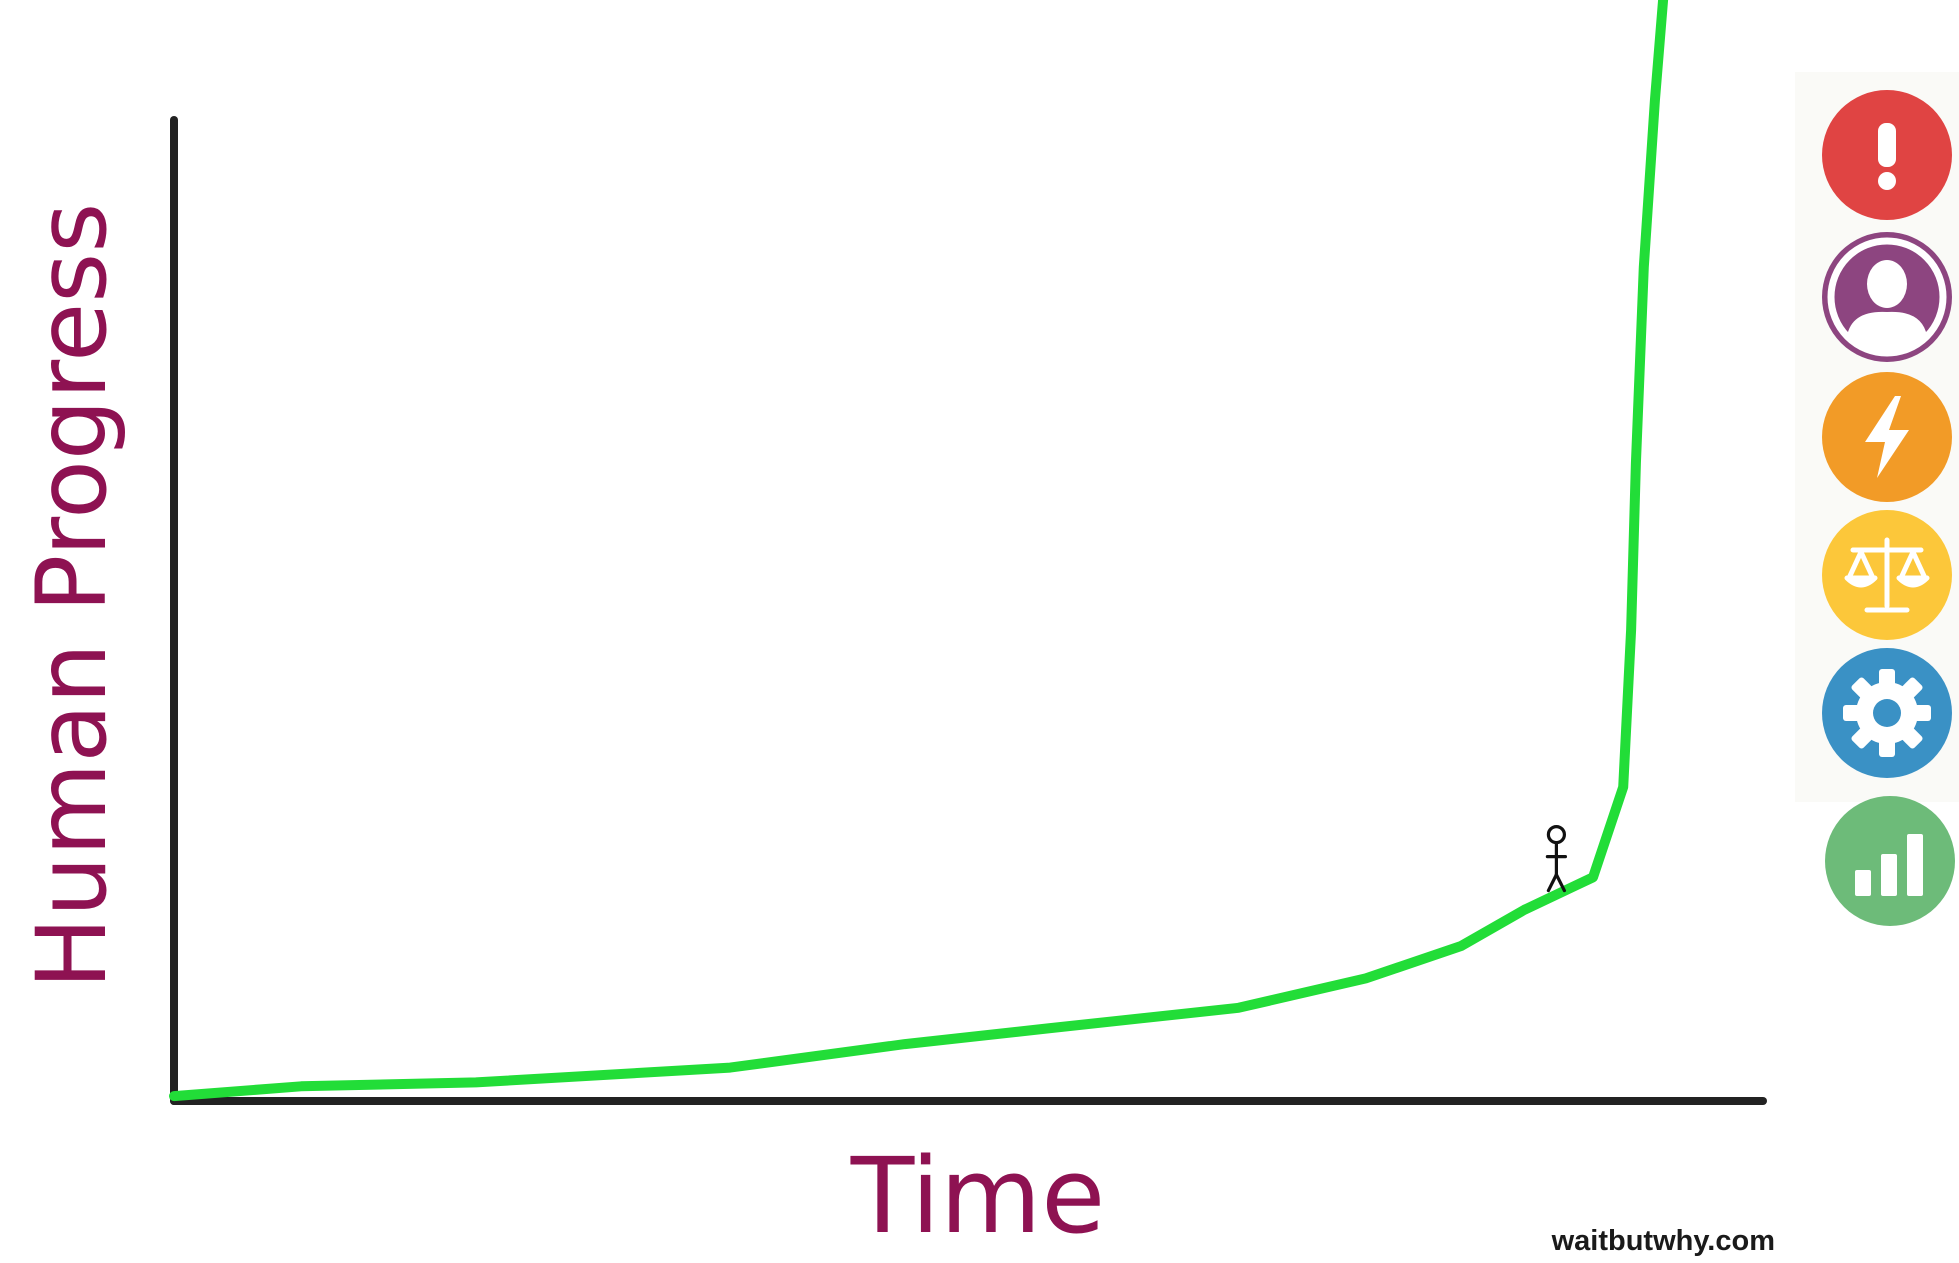 The height and width of the screenshot is (1263, 1959). I want to click on person-icon, so click(1887, 297).